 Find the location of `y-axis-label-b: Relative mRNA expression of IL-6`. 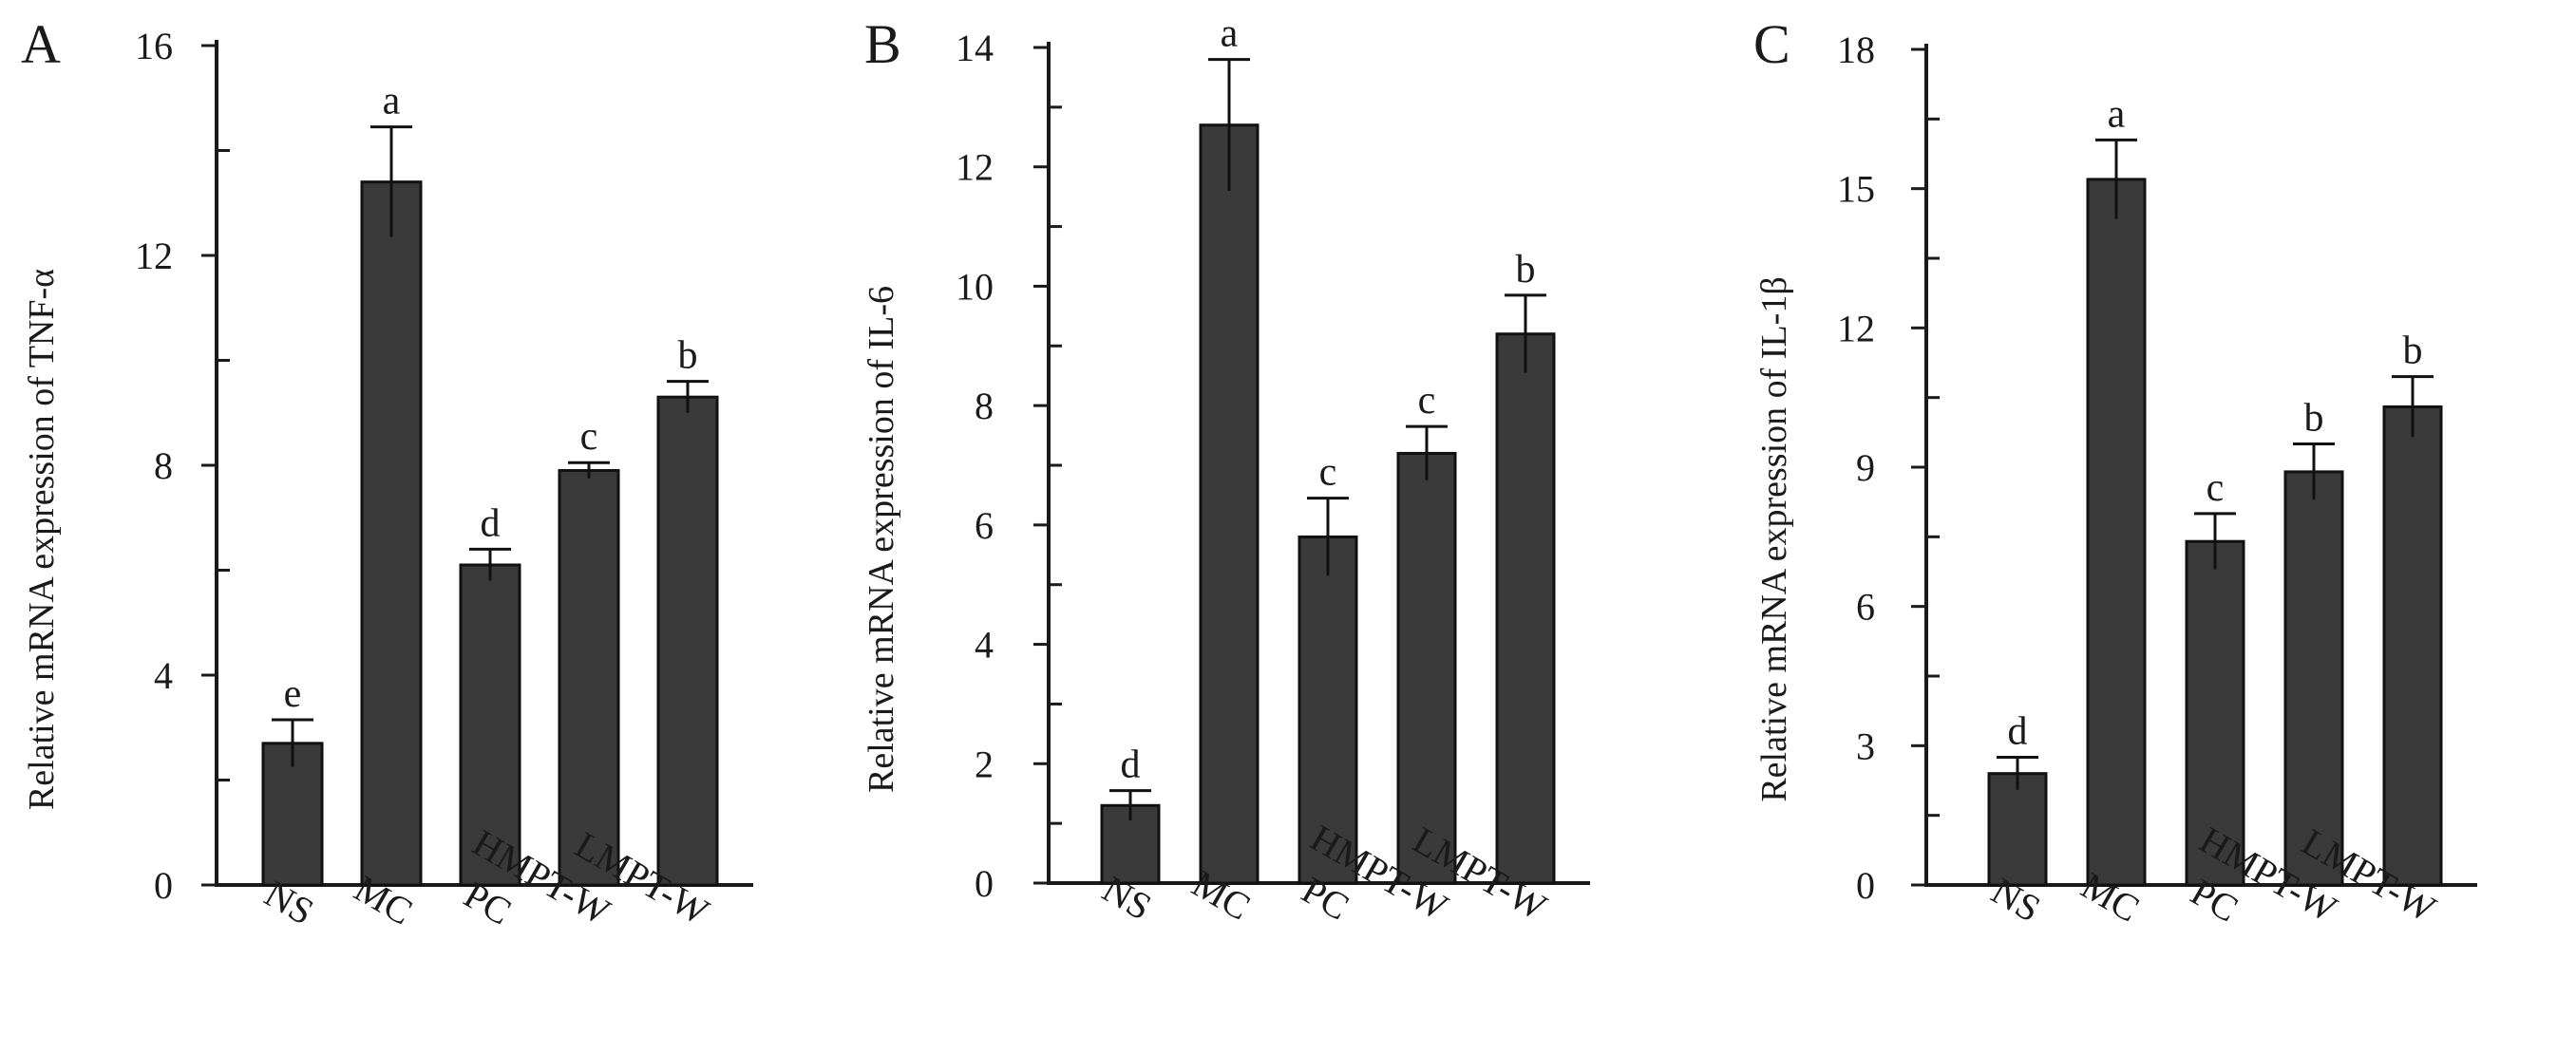

y-axis-label-b: Relative mRNA expression of IL-6 is located at coordinates (881, 539).